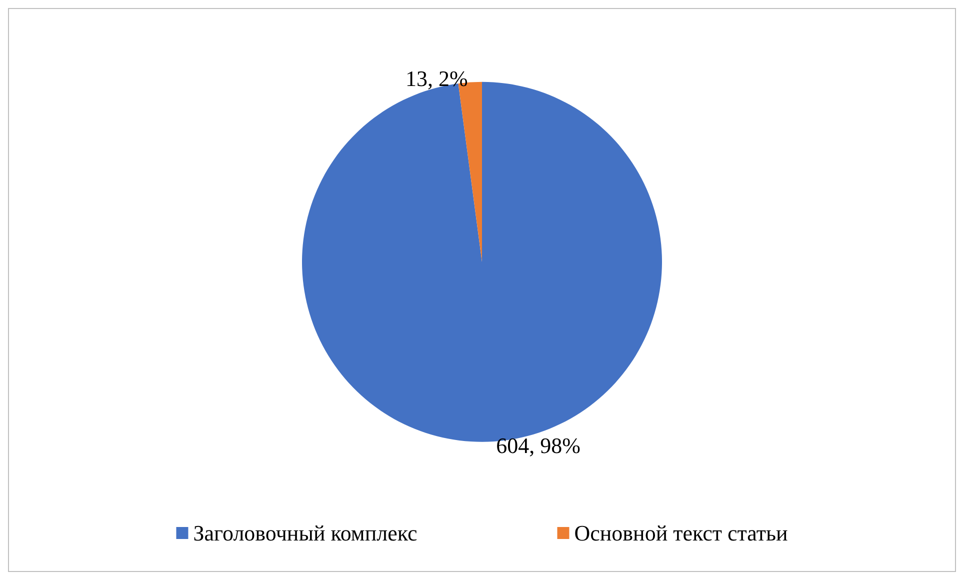  I want to click on data-label: 13, 2%, so click(437, 78).